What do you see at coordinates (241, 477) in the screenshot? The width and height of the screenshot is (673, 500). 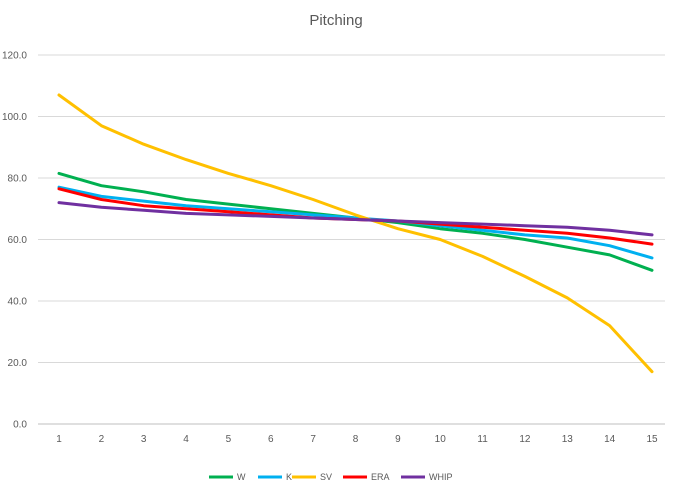 I see `legend-label-w: W` at bounding box center [241, 477].